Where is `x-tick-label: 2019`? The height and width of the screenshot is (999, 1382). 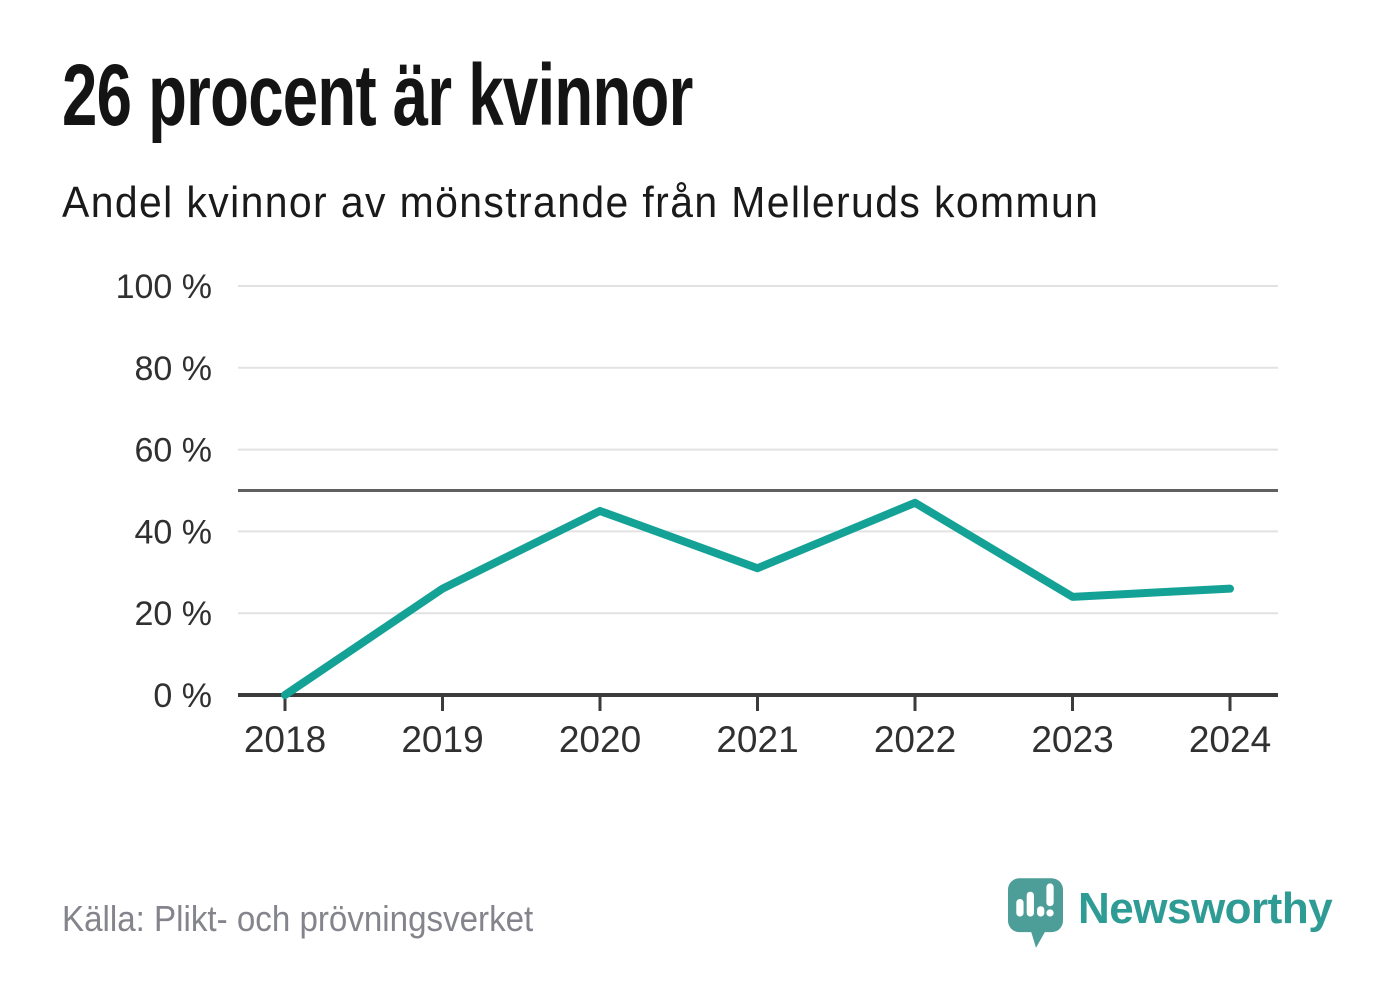 x-tick-label: 2019 is located at coordinates (442, 739).